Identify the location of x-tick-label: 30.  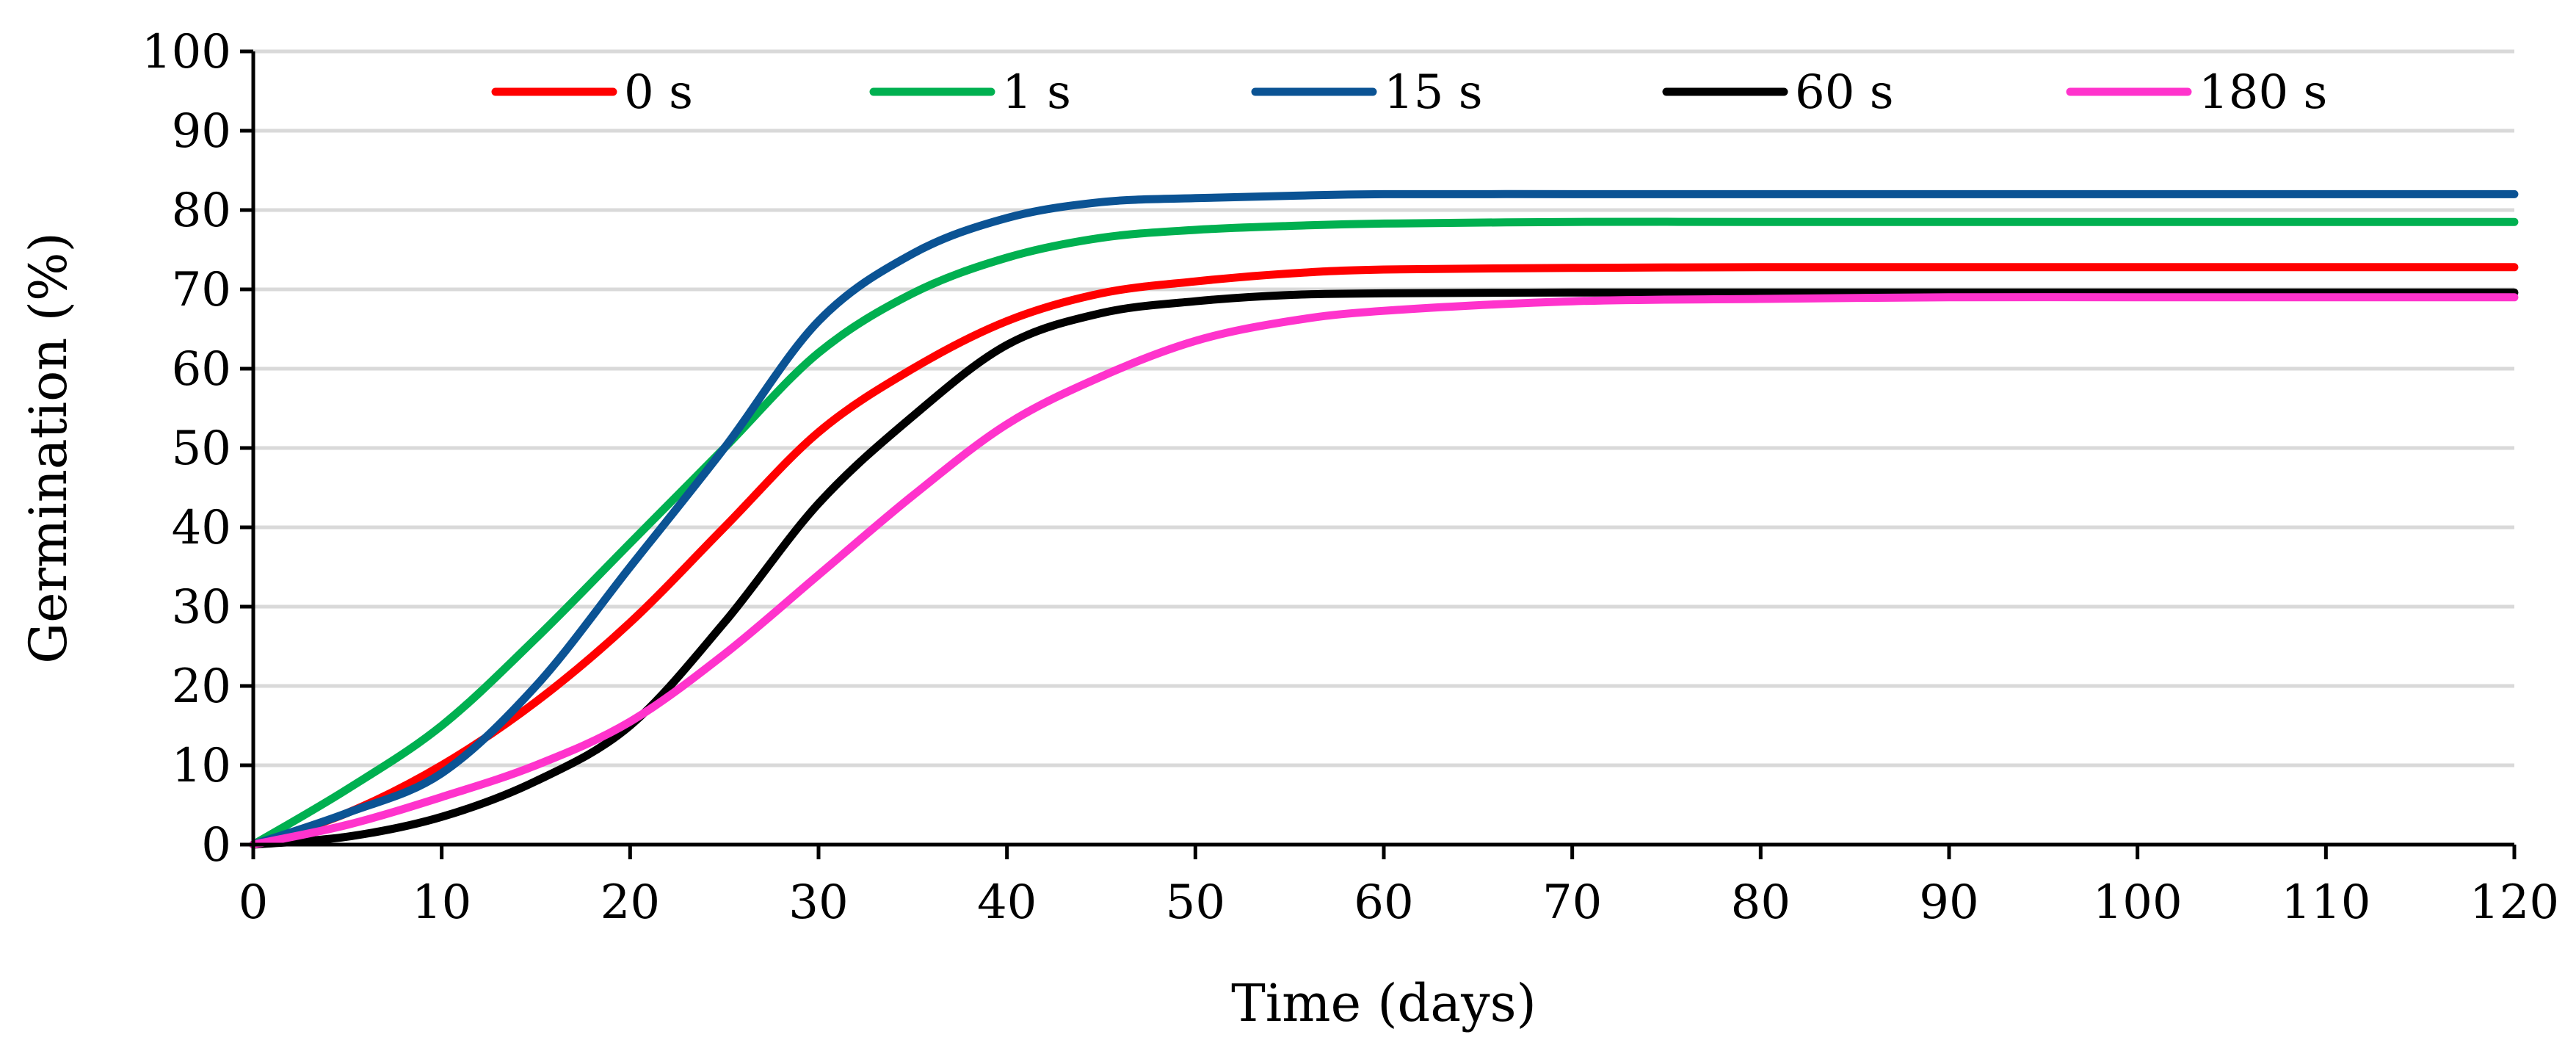
(818, 903).